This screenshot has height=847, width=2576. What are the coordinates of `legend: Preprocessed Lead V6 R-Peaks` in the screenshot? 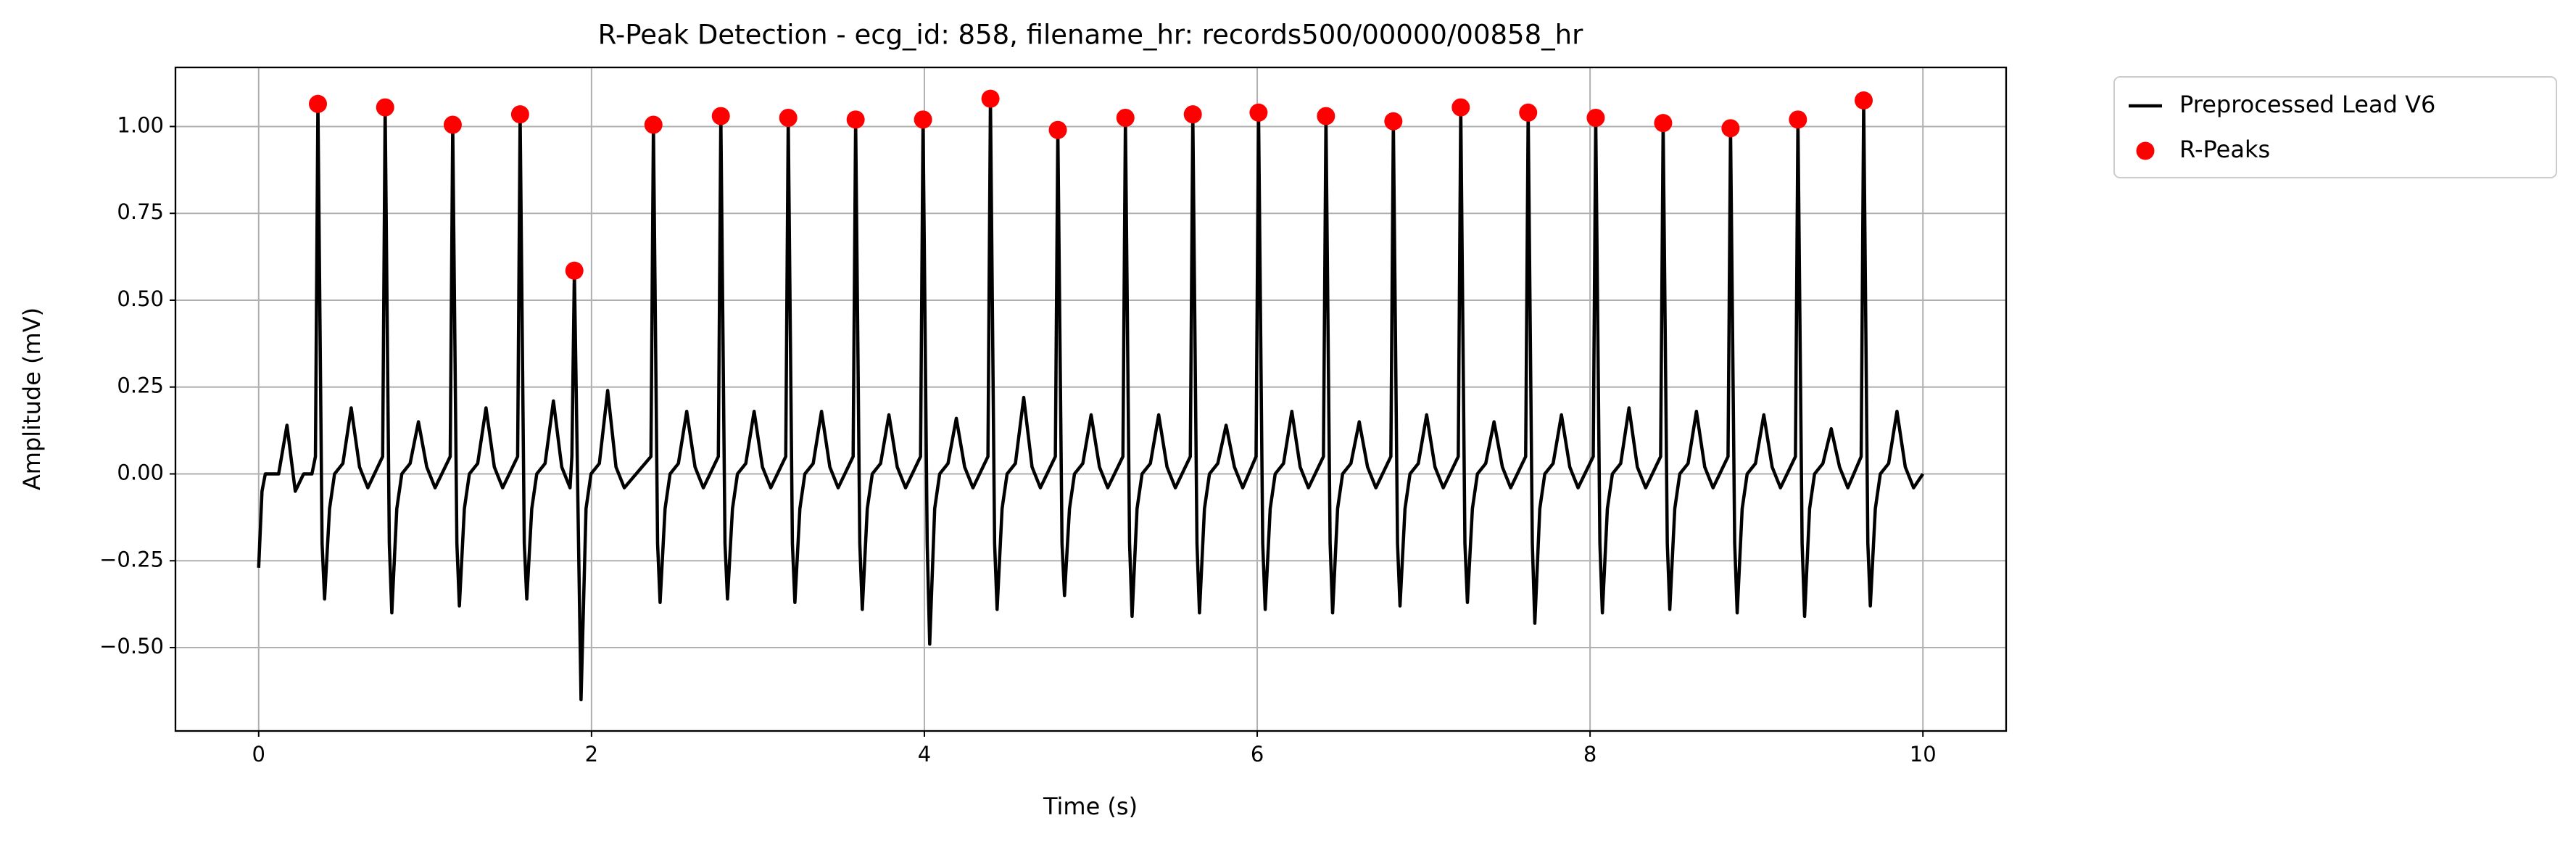 It's located at (2335, 127).